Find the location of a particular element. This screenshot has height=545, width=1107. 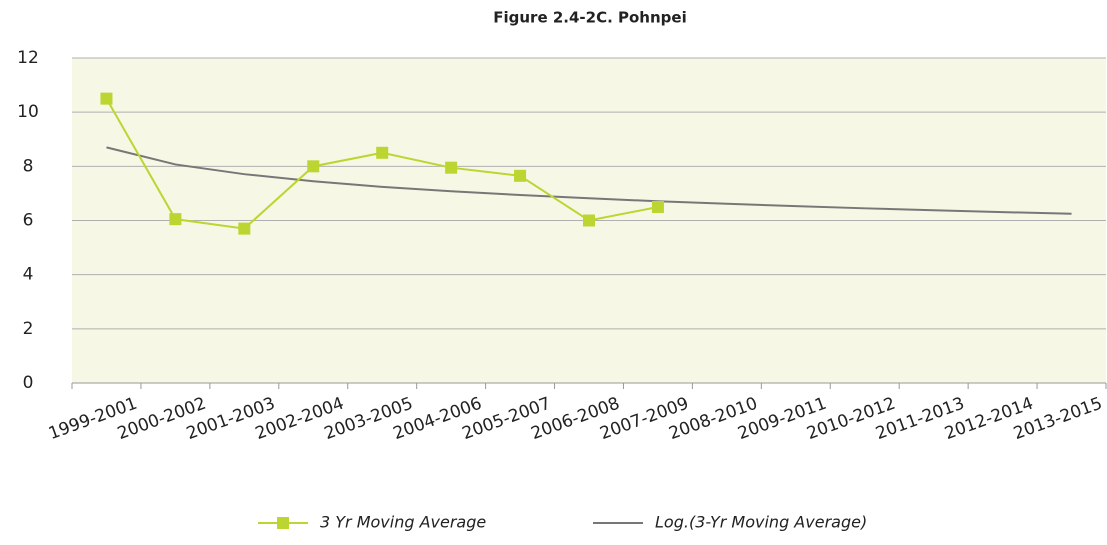

series-line is located at coordinates (589, 180).